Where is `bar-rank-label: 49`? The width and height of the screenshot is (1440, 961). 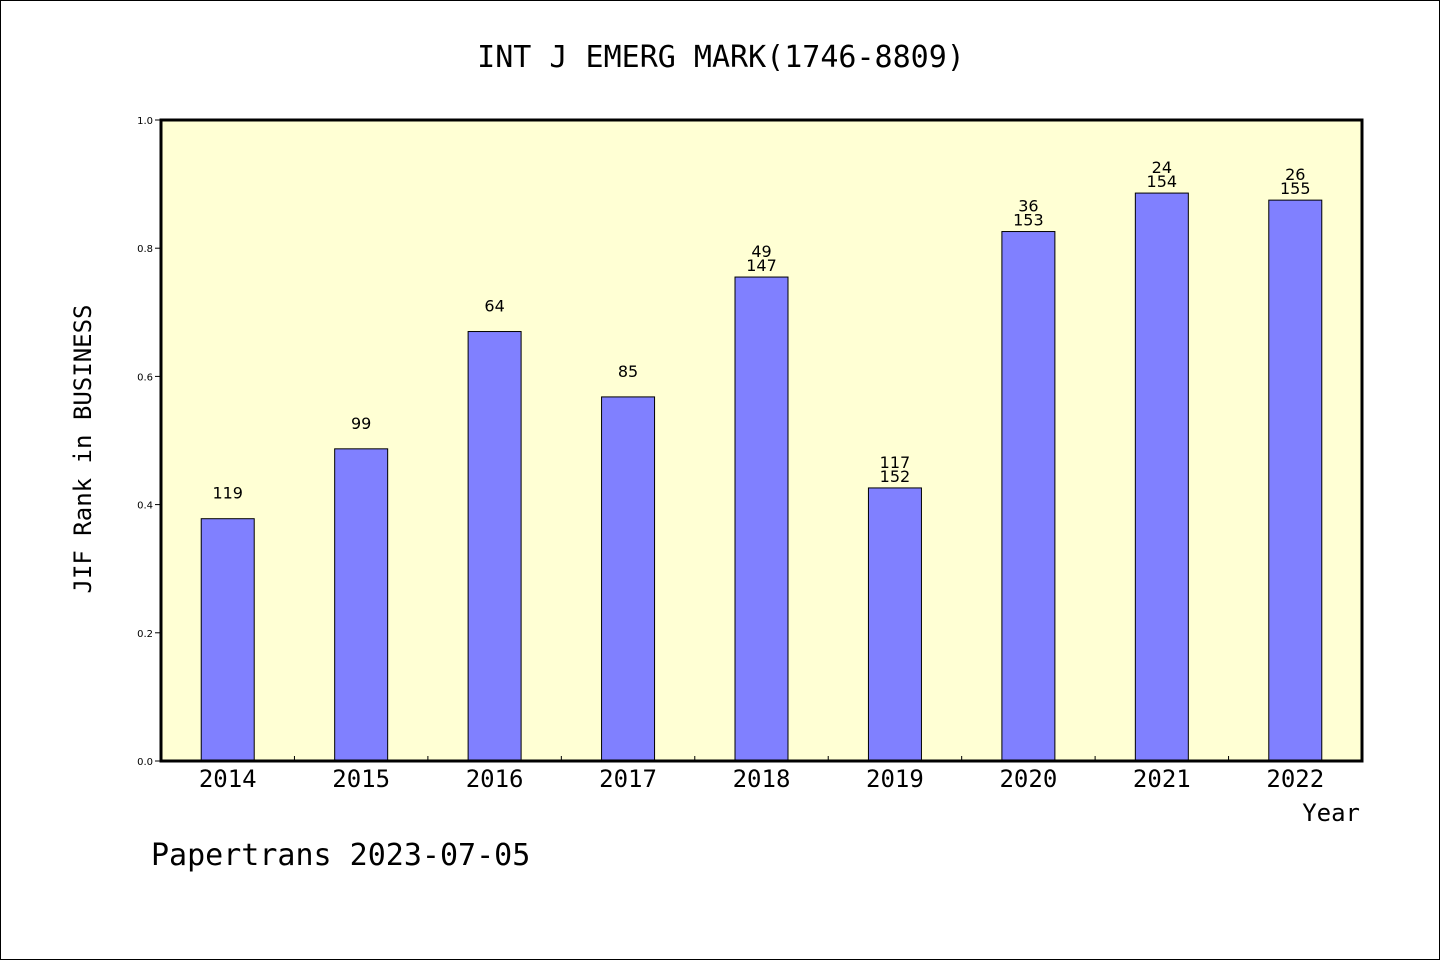 bar-rank-label: 49 is located at coordinates (761, 251).